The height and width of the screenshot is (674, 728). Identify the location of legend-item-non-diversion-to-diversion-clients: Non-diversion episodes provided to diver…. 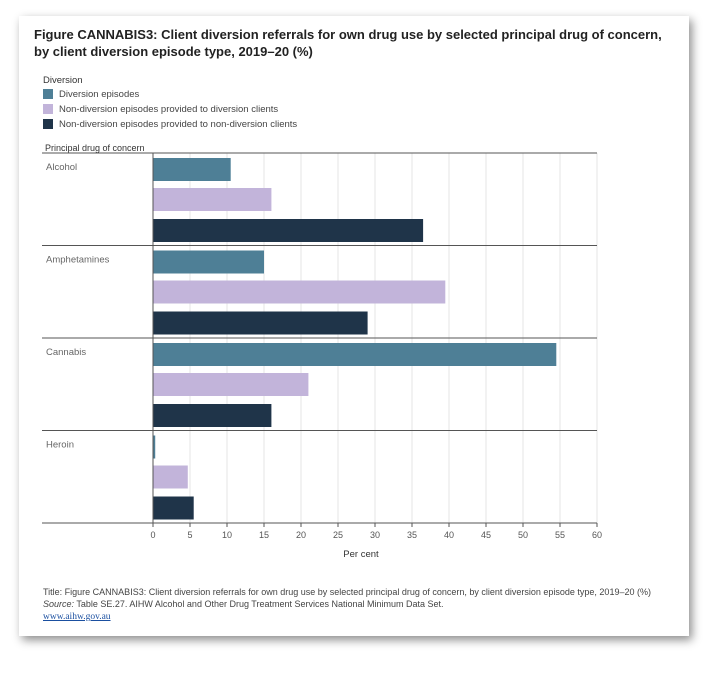
(160, 109).